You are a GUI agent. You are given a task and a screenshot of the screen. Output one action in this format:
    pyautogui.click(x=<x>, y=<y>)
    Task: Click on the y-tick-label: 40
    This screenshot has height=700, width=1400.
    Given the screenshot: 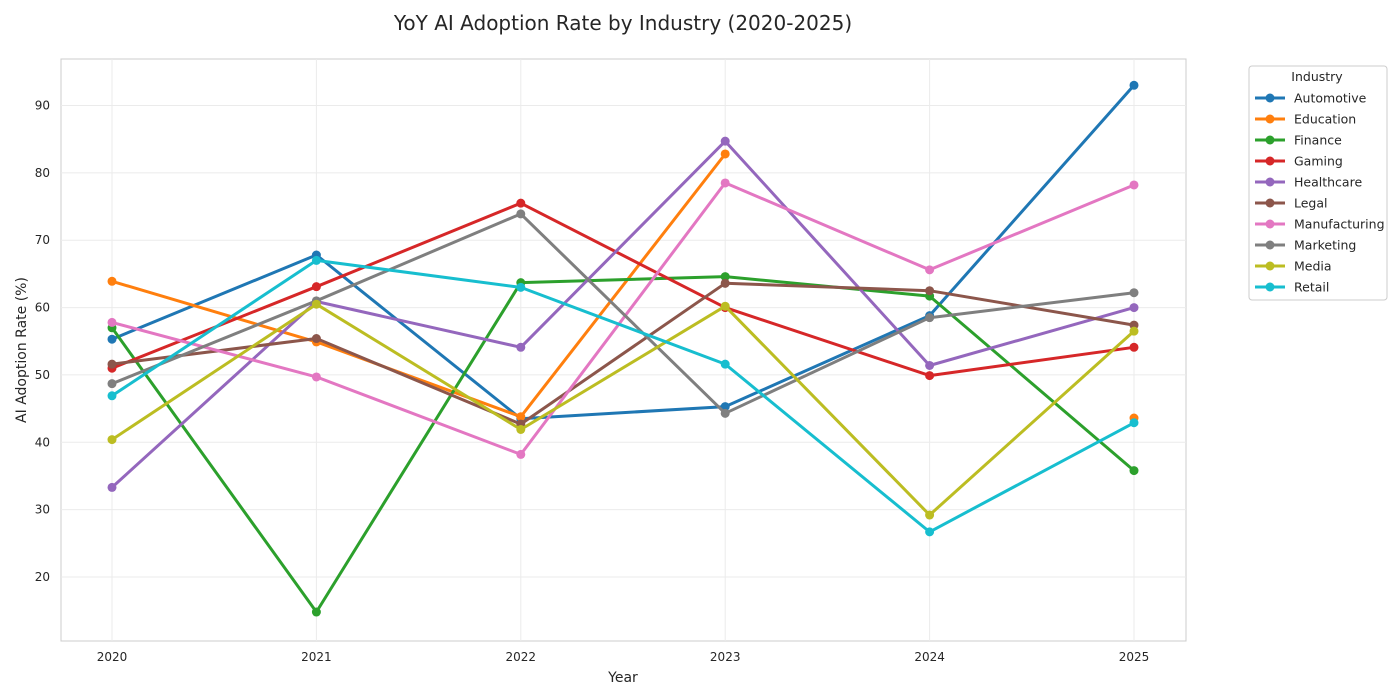 What is the action you would take?
    pyautogui.click(x=42, y=442)
    